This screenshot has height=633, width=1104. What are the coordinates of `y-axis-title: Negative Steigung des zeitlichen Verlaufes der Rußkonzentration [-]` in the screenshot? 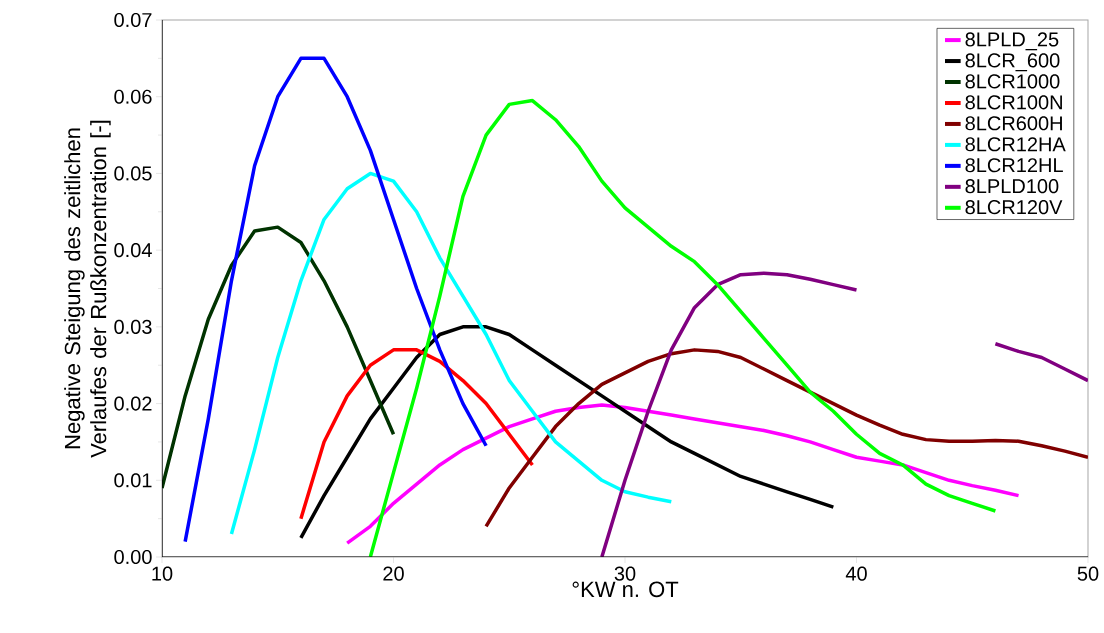 It's located at (87, 289).